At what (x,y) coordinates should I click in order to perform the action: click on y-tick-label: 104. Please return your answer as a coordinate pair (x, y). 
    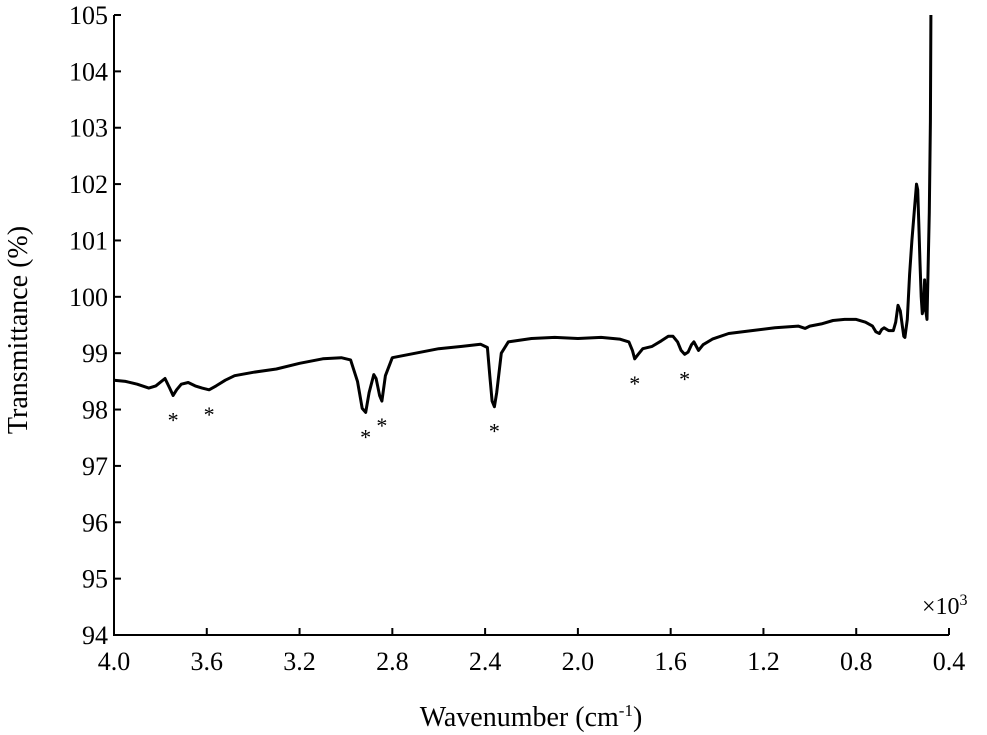
    Looking at the image, I should click on (88, 71).